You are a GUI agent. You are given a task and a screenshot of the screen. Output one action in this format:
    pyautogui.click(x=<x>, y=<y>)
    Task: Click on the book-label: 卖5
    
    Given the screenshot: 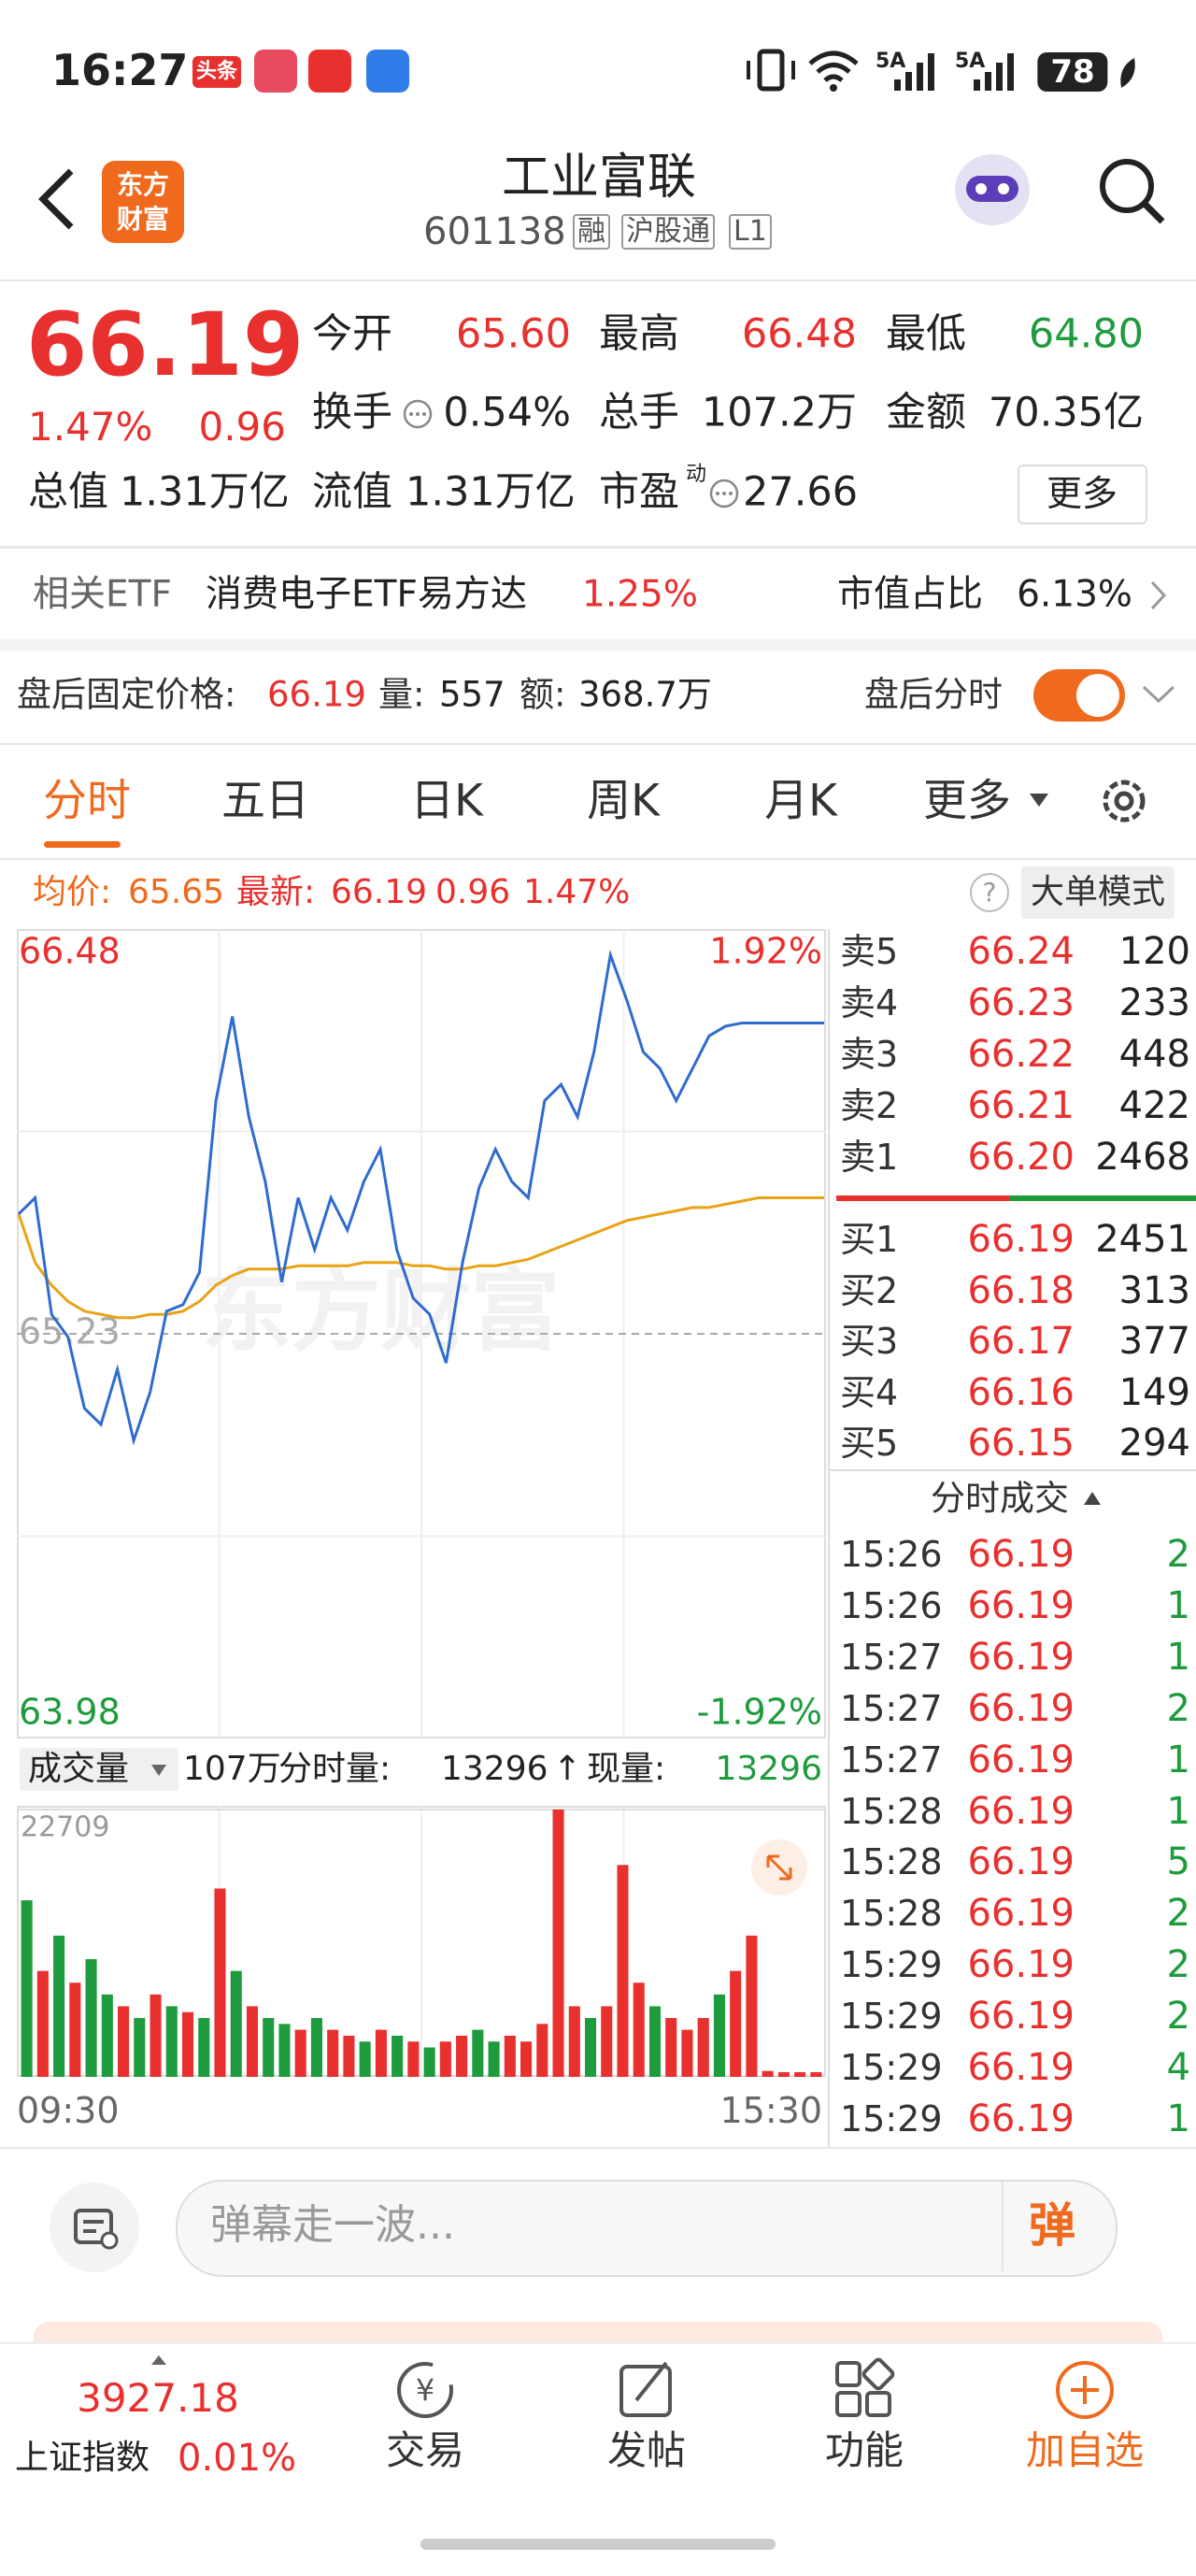 What is the action you would take?
    pyautogui.click(x=869, y=951)
    